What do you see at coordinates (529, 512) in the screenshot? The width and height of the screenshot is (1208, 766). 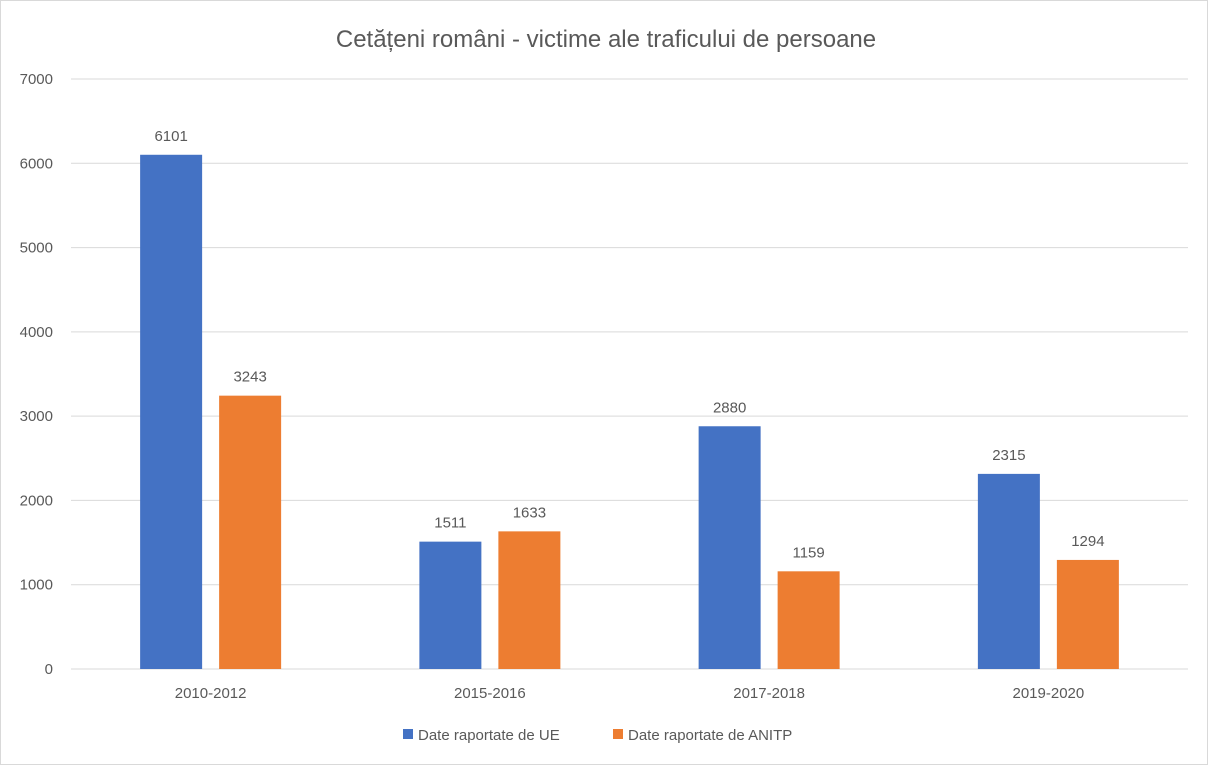 I see `data-label: 1633` at bounding box center [529, 512].